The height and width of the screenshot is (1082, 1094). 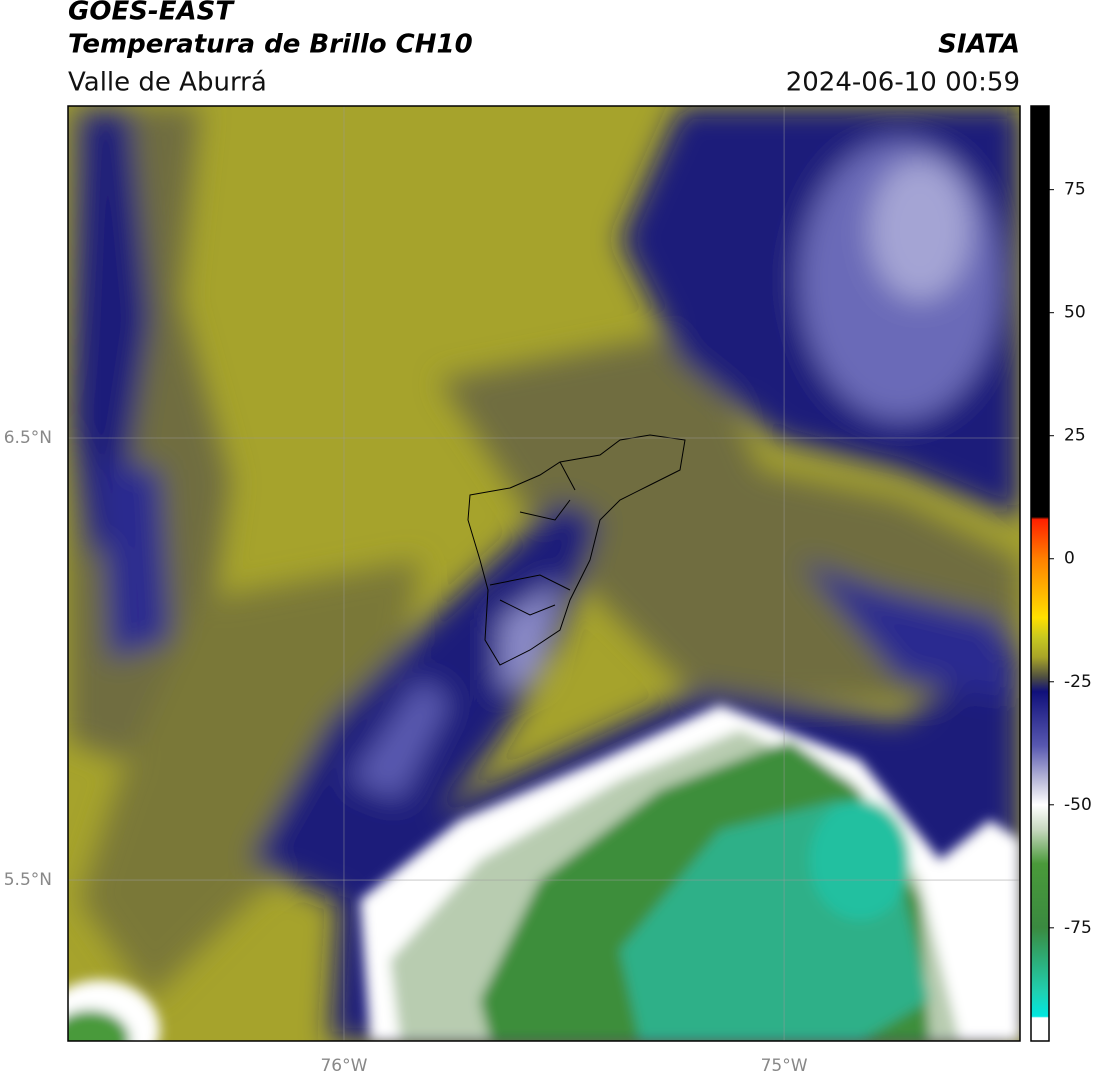 I want to click on source: SIATA, so click(x=979, y=45).